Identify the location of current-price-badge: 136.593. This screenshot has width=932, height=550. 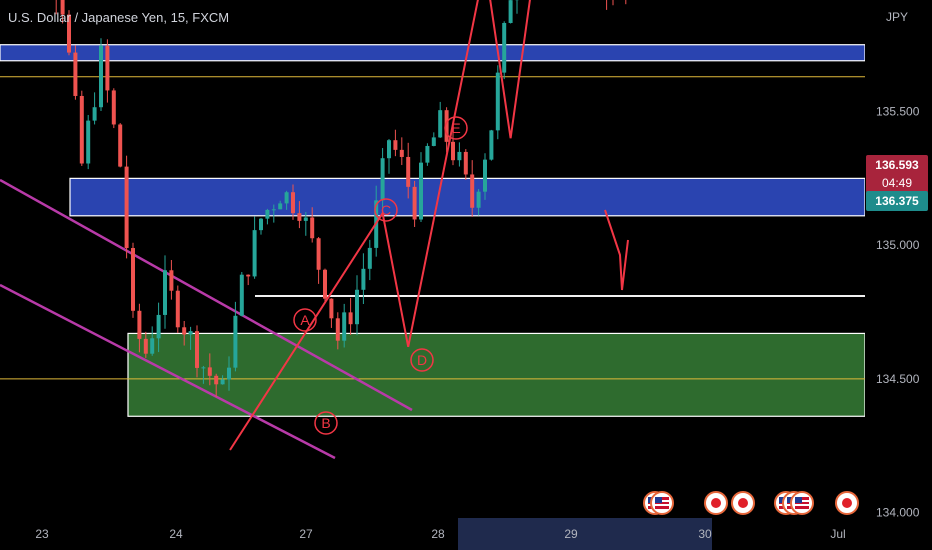
(897, 165).